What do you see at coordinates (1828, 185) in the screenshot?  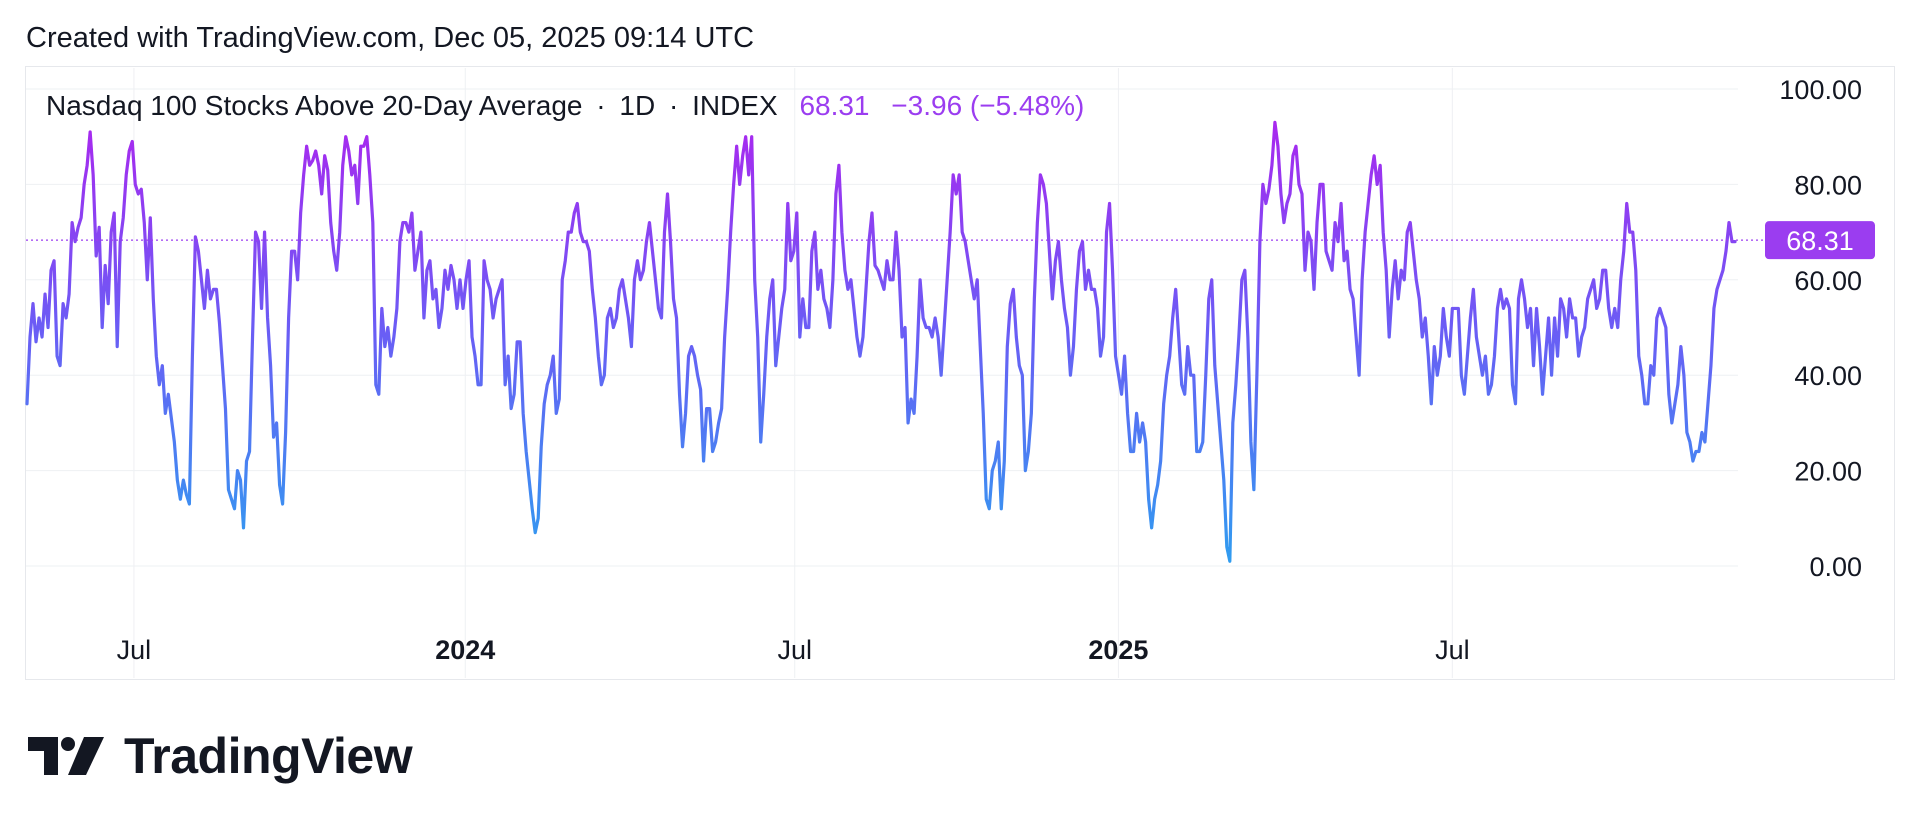 I see `y-tick-label: 80.00` at bounding box center [1828, 185].